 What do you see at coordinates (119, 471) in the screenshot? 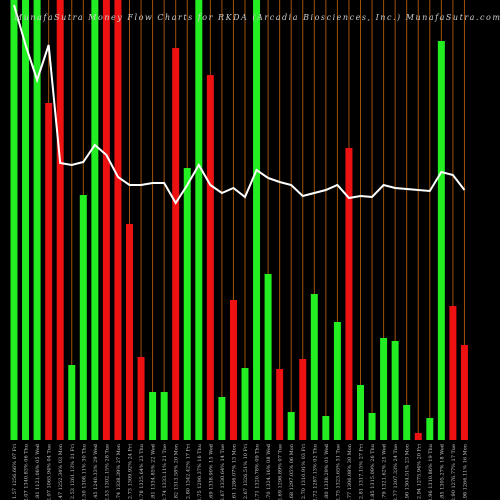
I see `x-tick-label: 2.74 1338.39% 27 Mon` at bounding box center [119, 471].